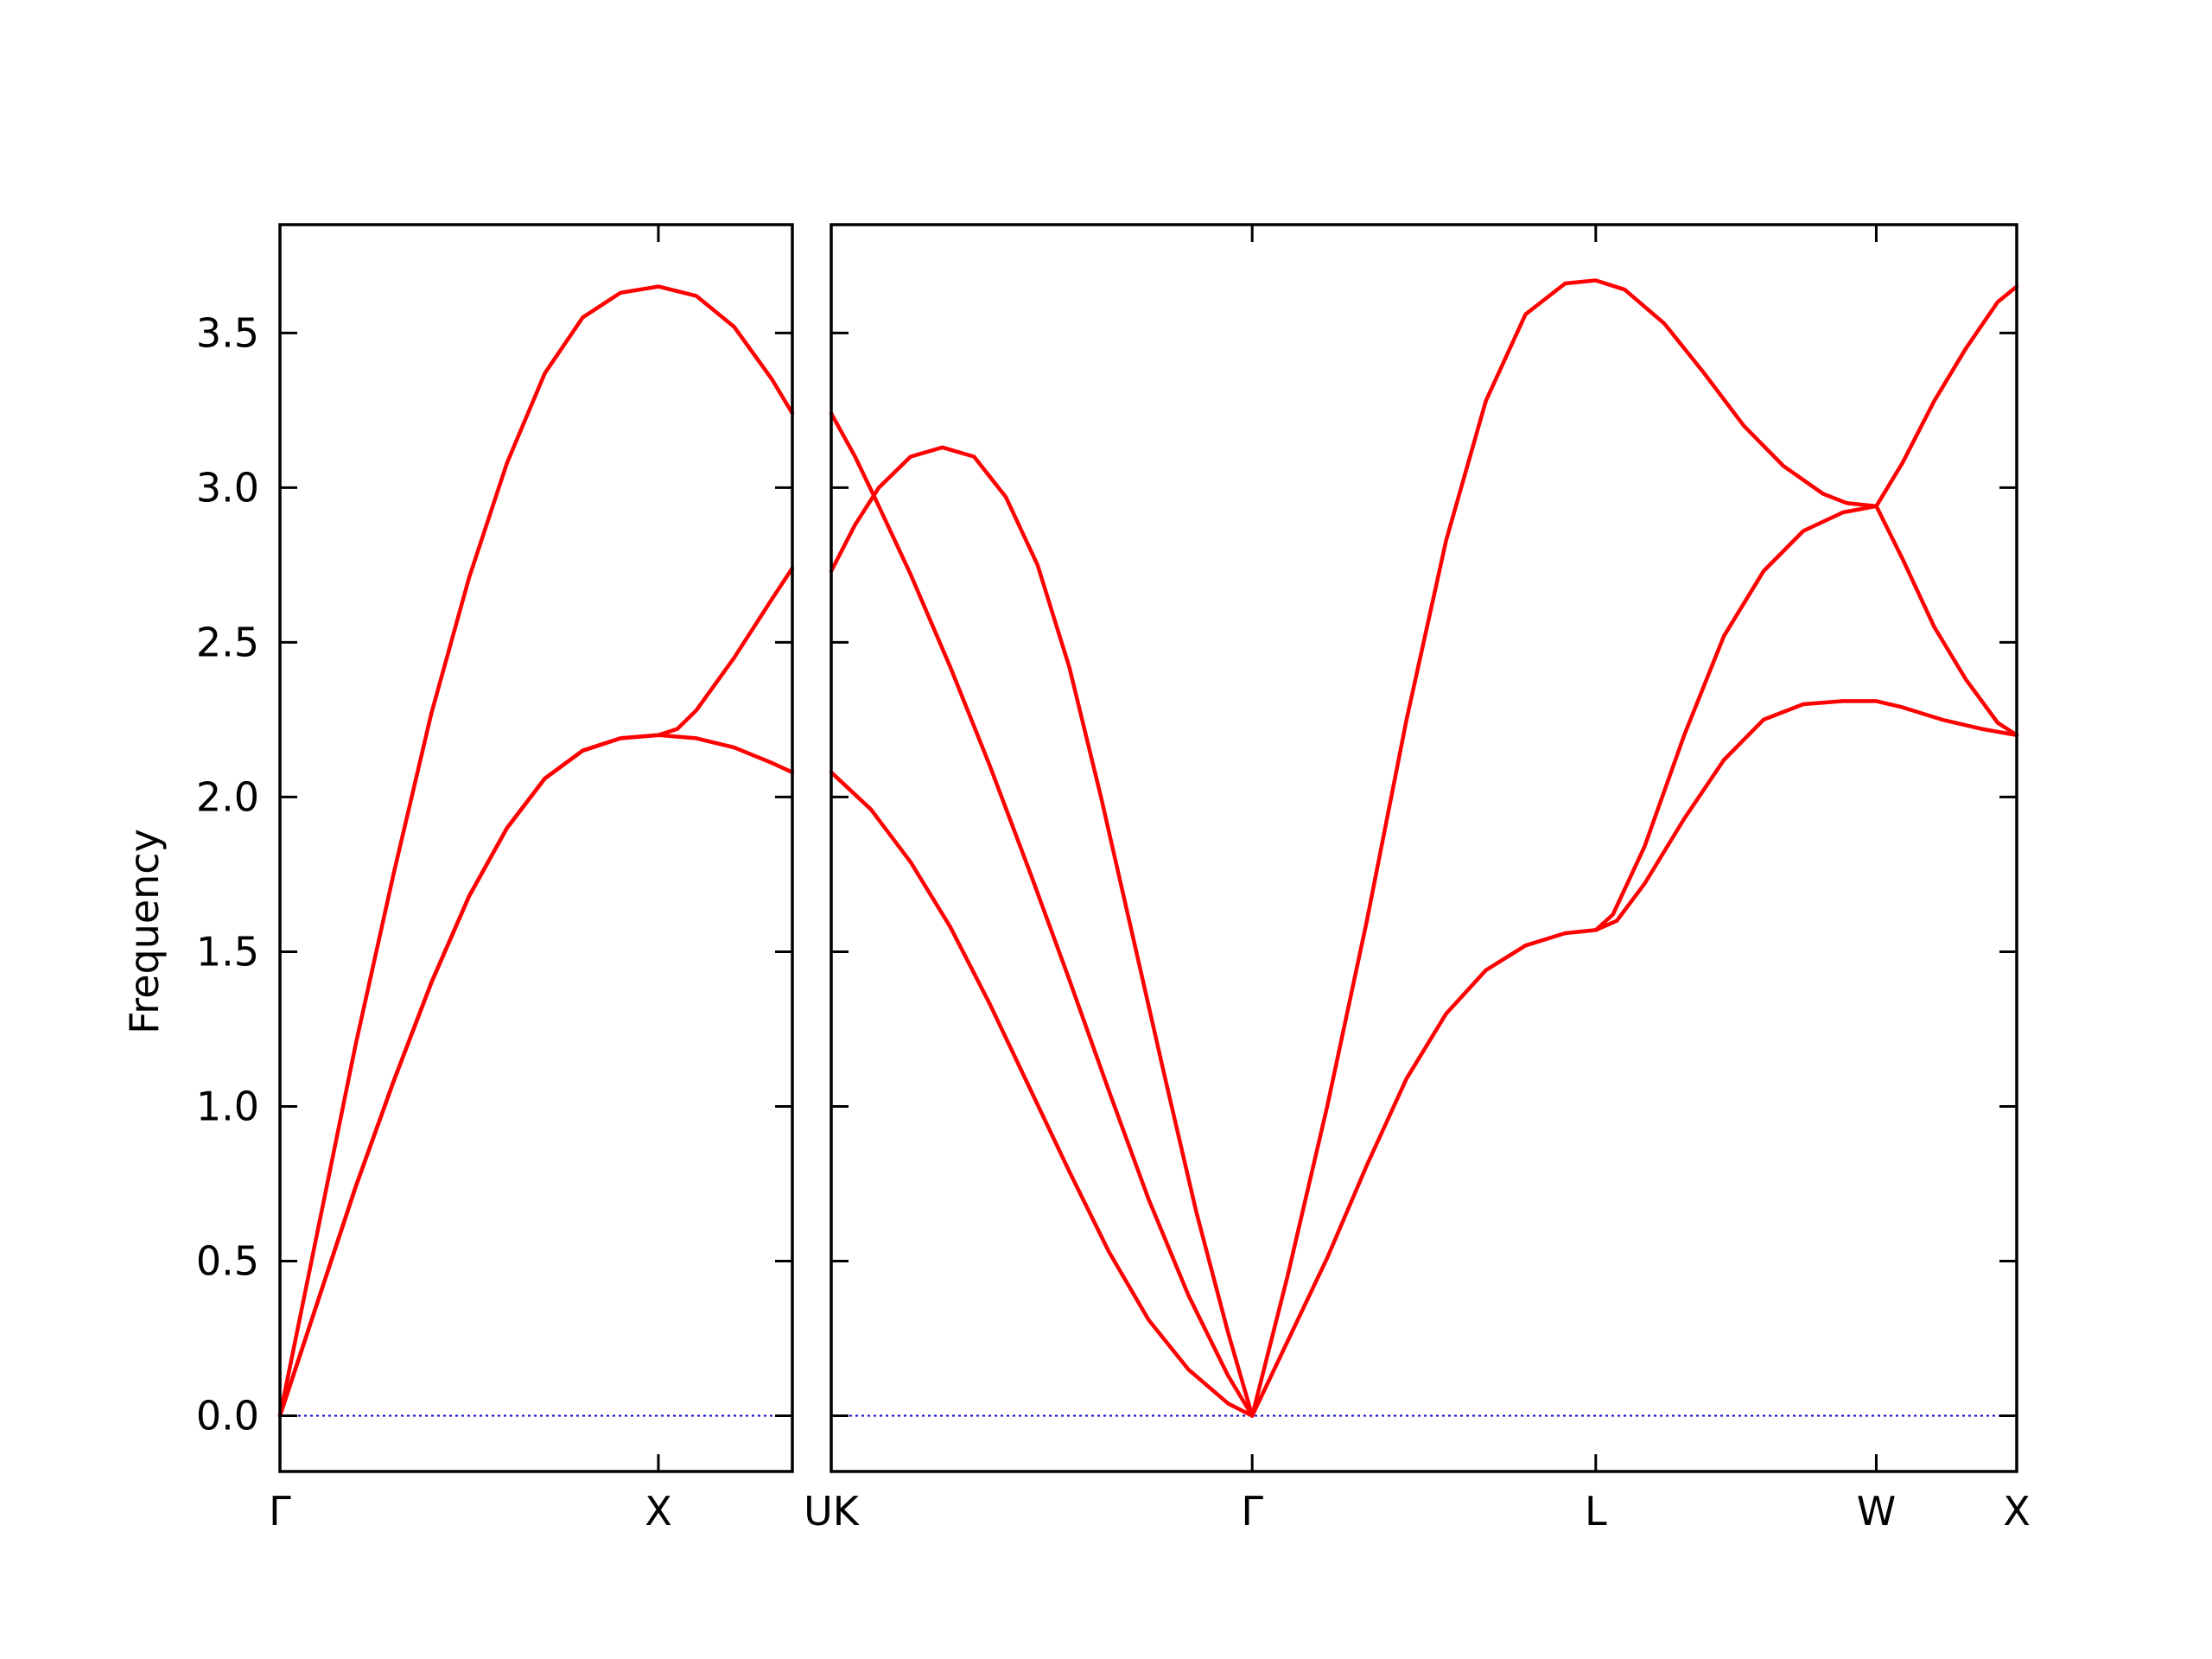  Describe the element at coordinates (227, 874) in the screenshot. I see `y-tick-labels: 0.0 0.5 1.0 1.5 2.0 2.5 3.0 3.5` at that location.